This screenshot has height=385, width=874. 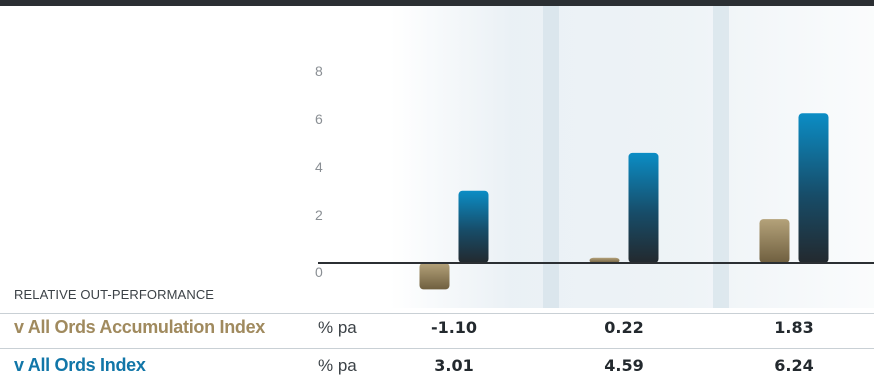 I want to click on y-tick-label: 8, so click(x=319, y=71).